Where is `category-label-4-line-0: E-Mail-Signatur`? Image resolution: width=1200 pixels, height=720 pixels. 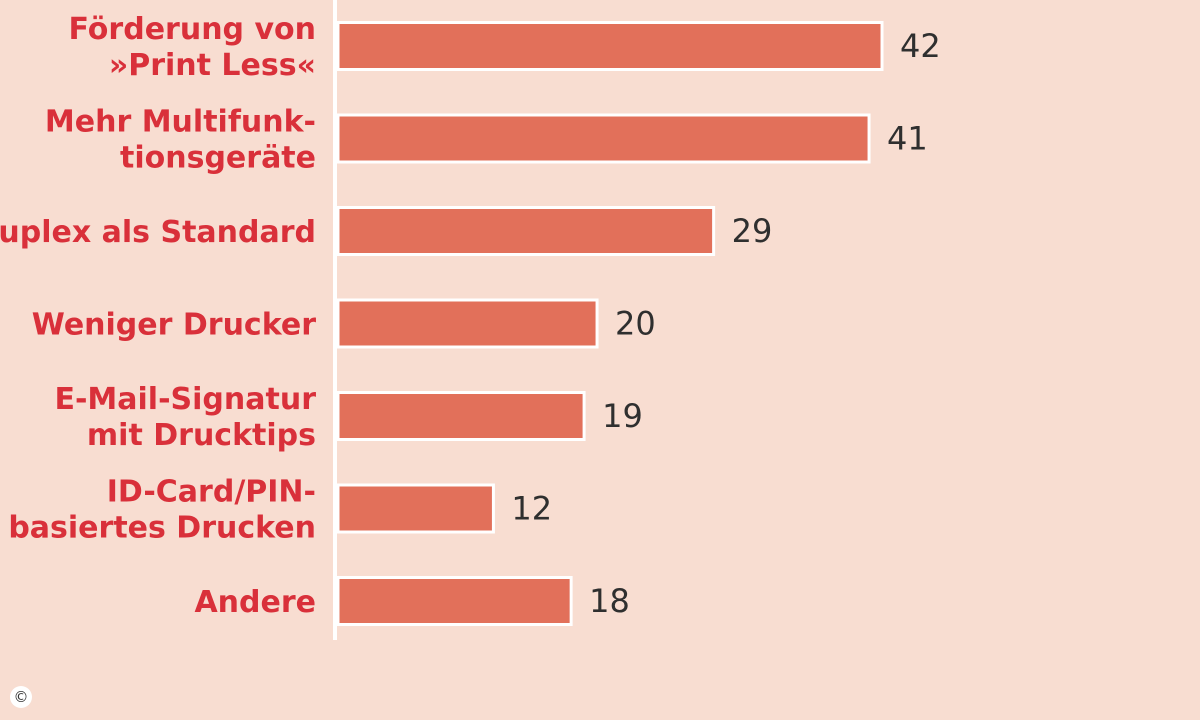 category-label-4-line-0: E-Mail-Signatur is located at coordinates (185, 399).